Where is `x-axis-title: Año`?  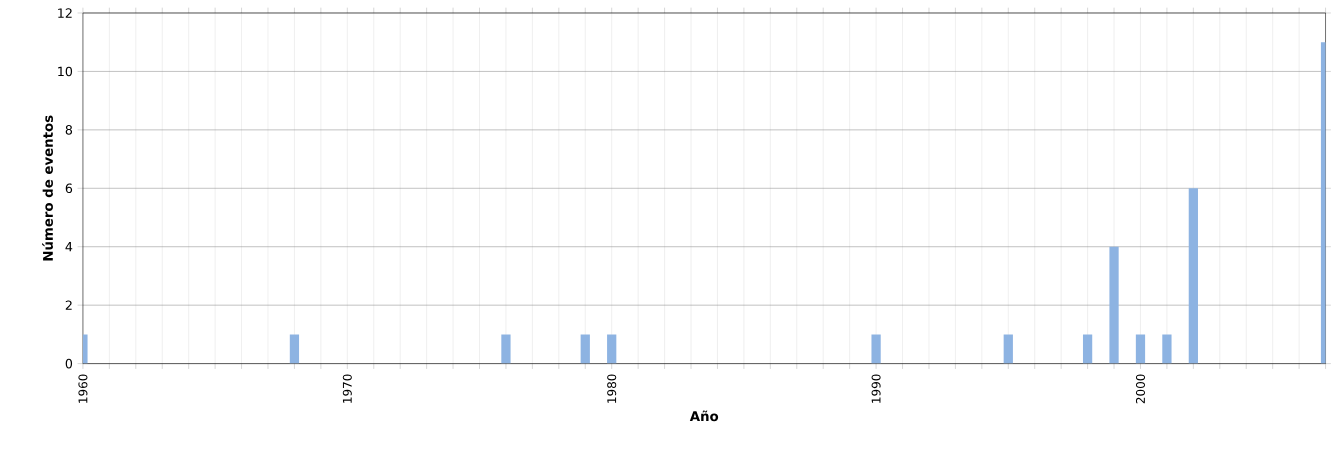 x-axis-title: Año is located at coordinates (704, 416).